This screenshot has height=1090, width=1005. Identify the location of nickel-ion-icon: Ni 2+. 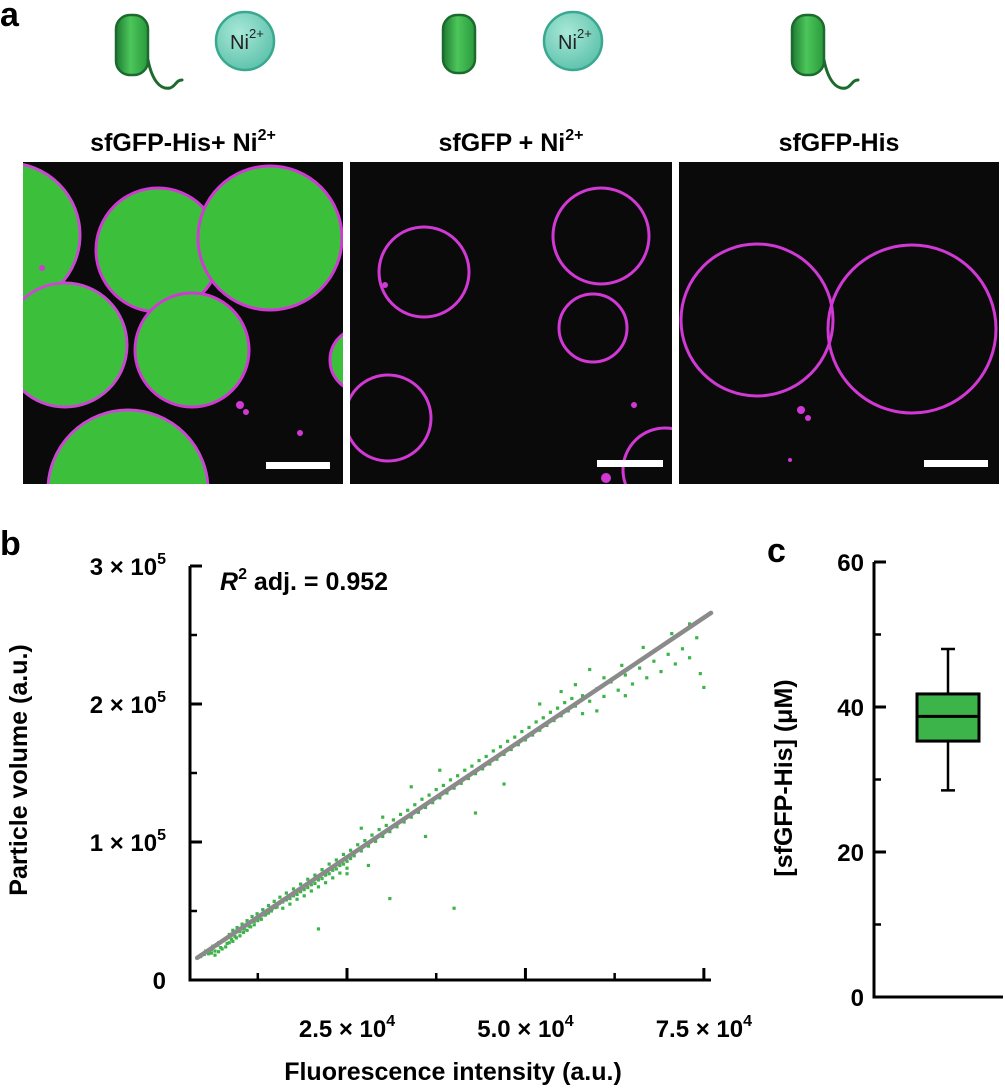
(573, 41).